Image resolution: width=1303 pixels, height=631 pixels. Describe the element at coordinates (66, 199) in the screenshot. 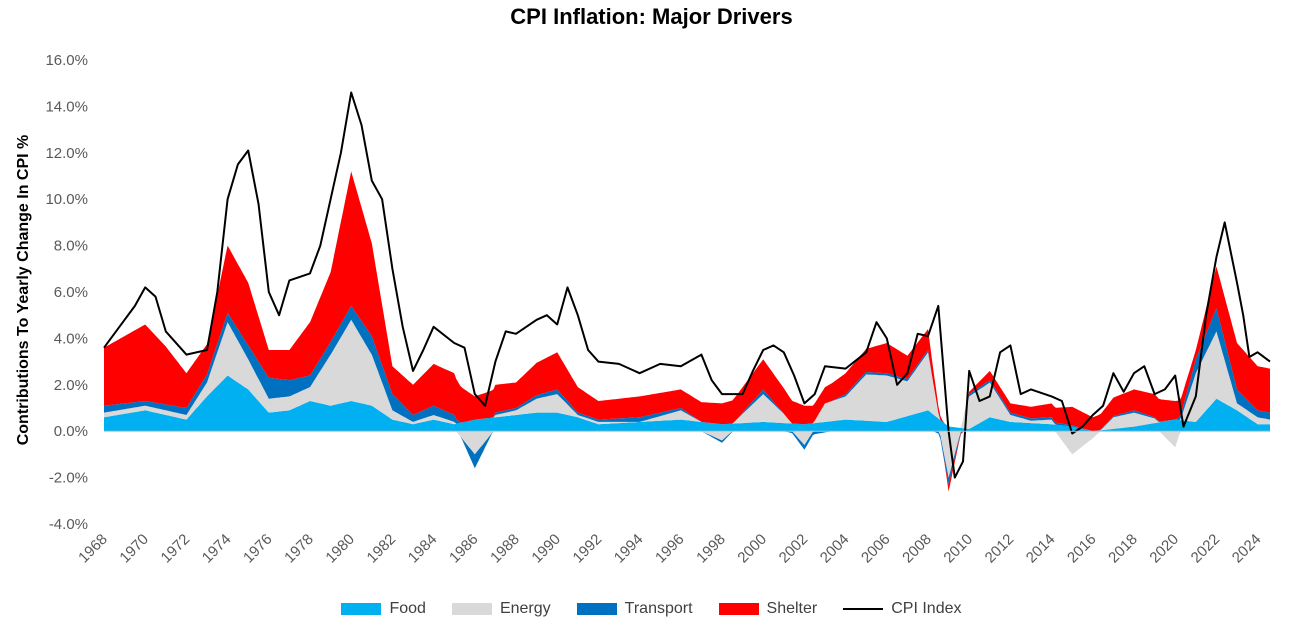

I see `y-tick-label: 10.0%` at that location.